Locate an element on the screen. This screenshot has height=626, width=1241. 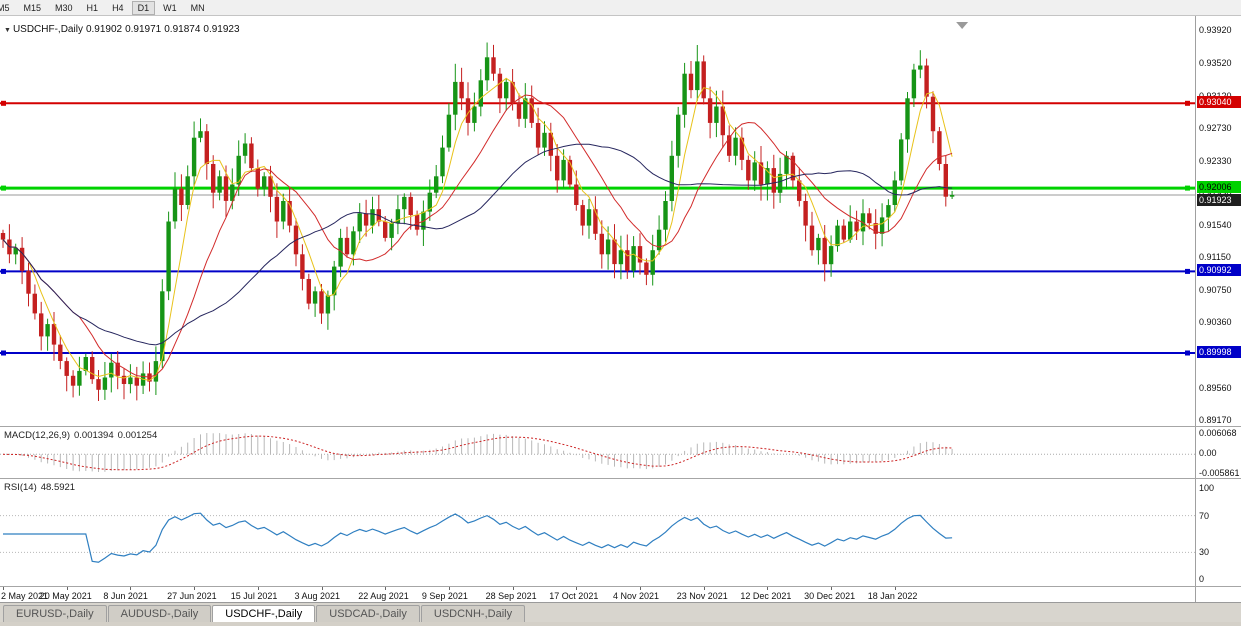
date-label: 12 Dec 2021 is located at coordinates (766, 596).